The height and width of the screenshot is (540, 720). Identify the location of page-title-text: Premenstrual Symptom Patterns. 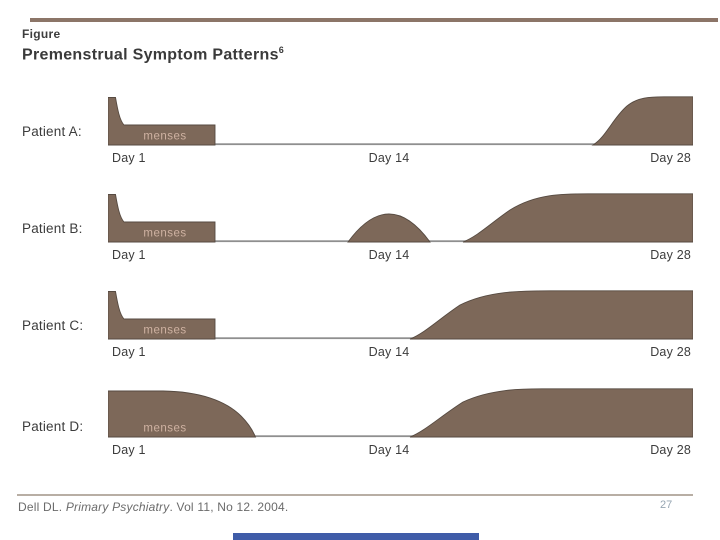
(150, 55).